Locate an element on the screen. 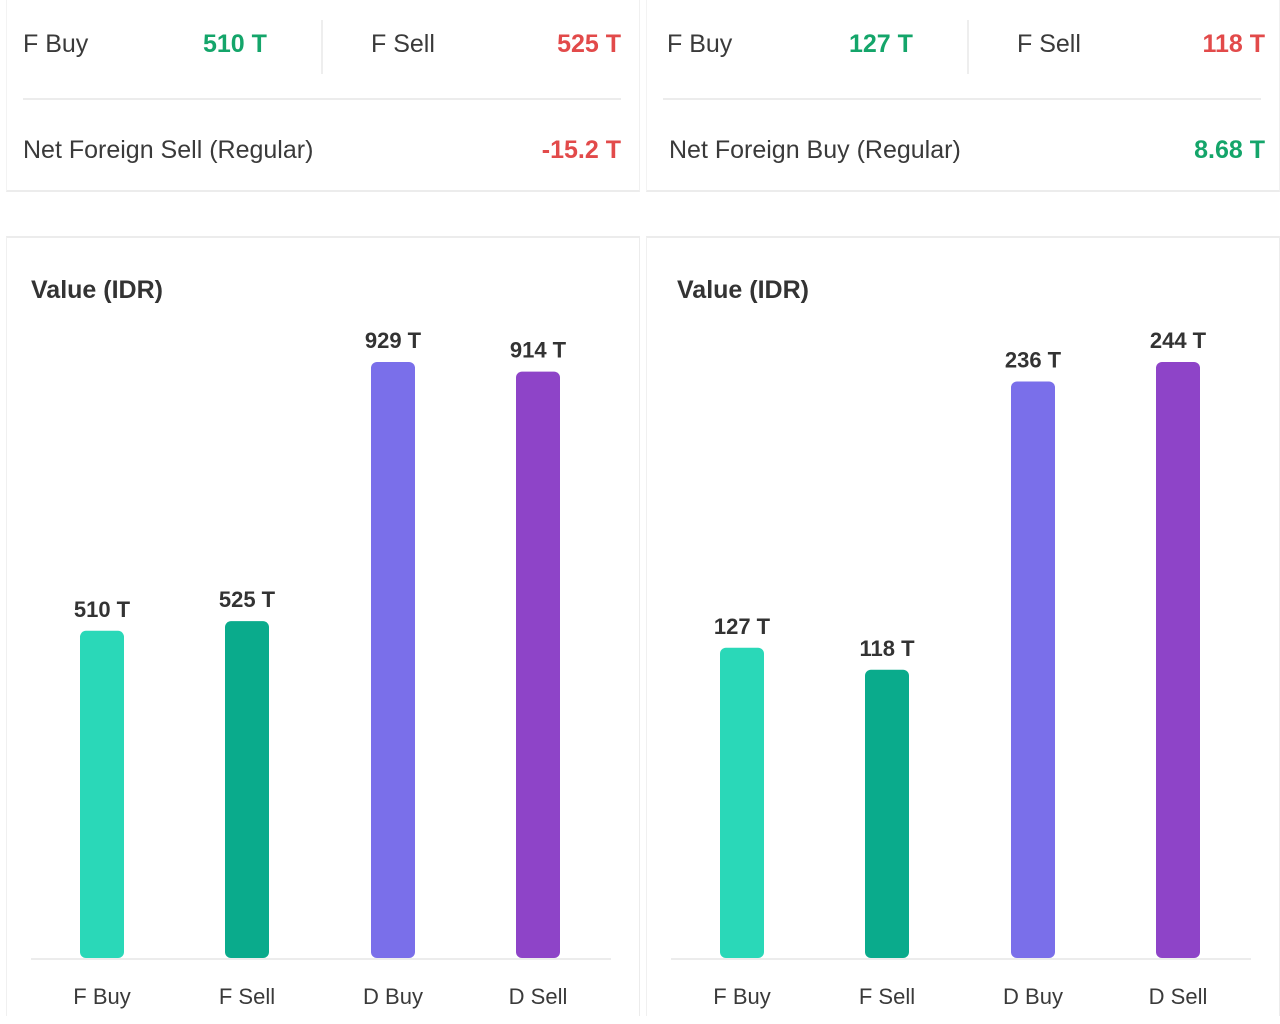 The height and width of the screenshot is (1024, 1280). f-sell-value: 118 T is located at coordinates (1233, 44).